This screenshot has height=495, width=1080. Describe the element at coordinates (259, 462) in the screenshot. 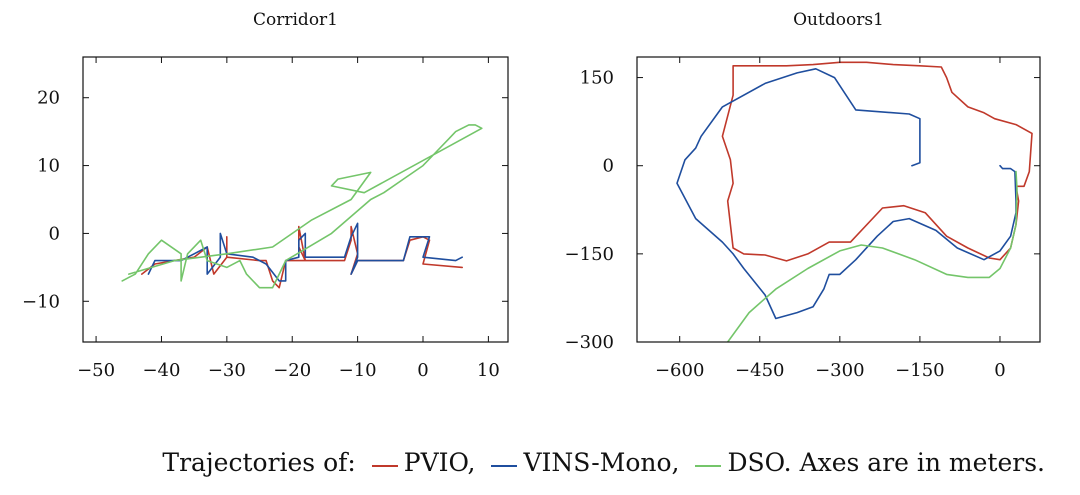

I see `caption-prefix: Trajectories of:` at that location.